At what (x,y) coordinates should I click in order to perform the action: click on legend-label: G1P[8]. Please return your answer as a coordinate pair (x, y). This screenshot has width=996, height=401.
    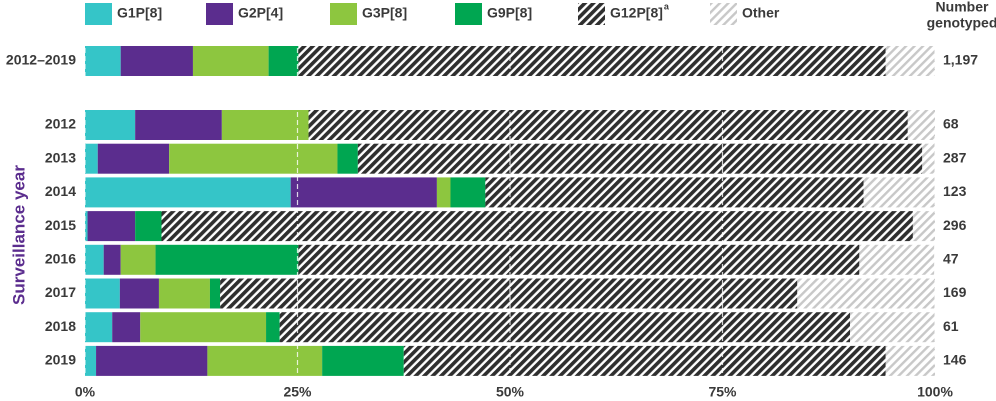
    Looking at the image, I should click on (139, 13).